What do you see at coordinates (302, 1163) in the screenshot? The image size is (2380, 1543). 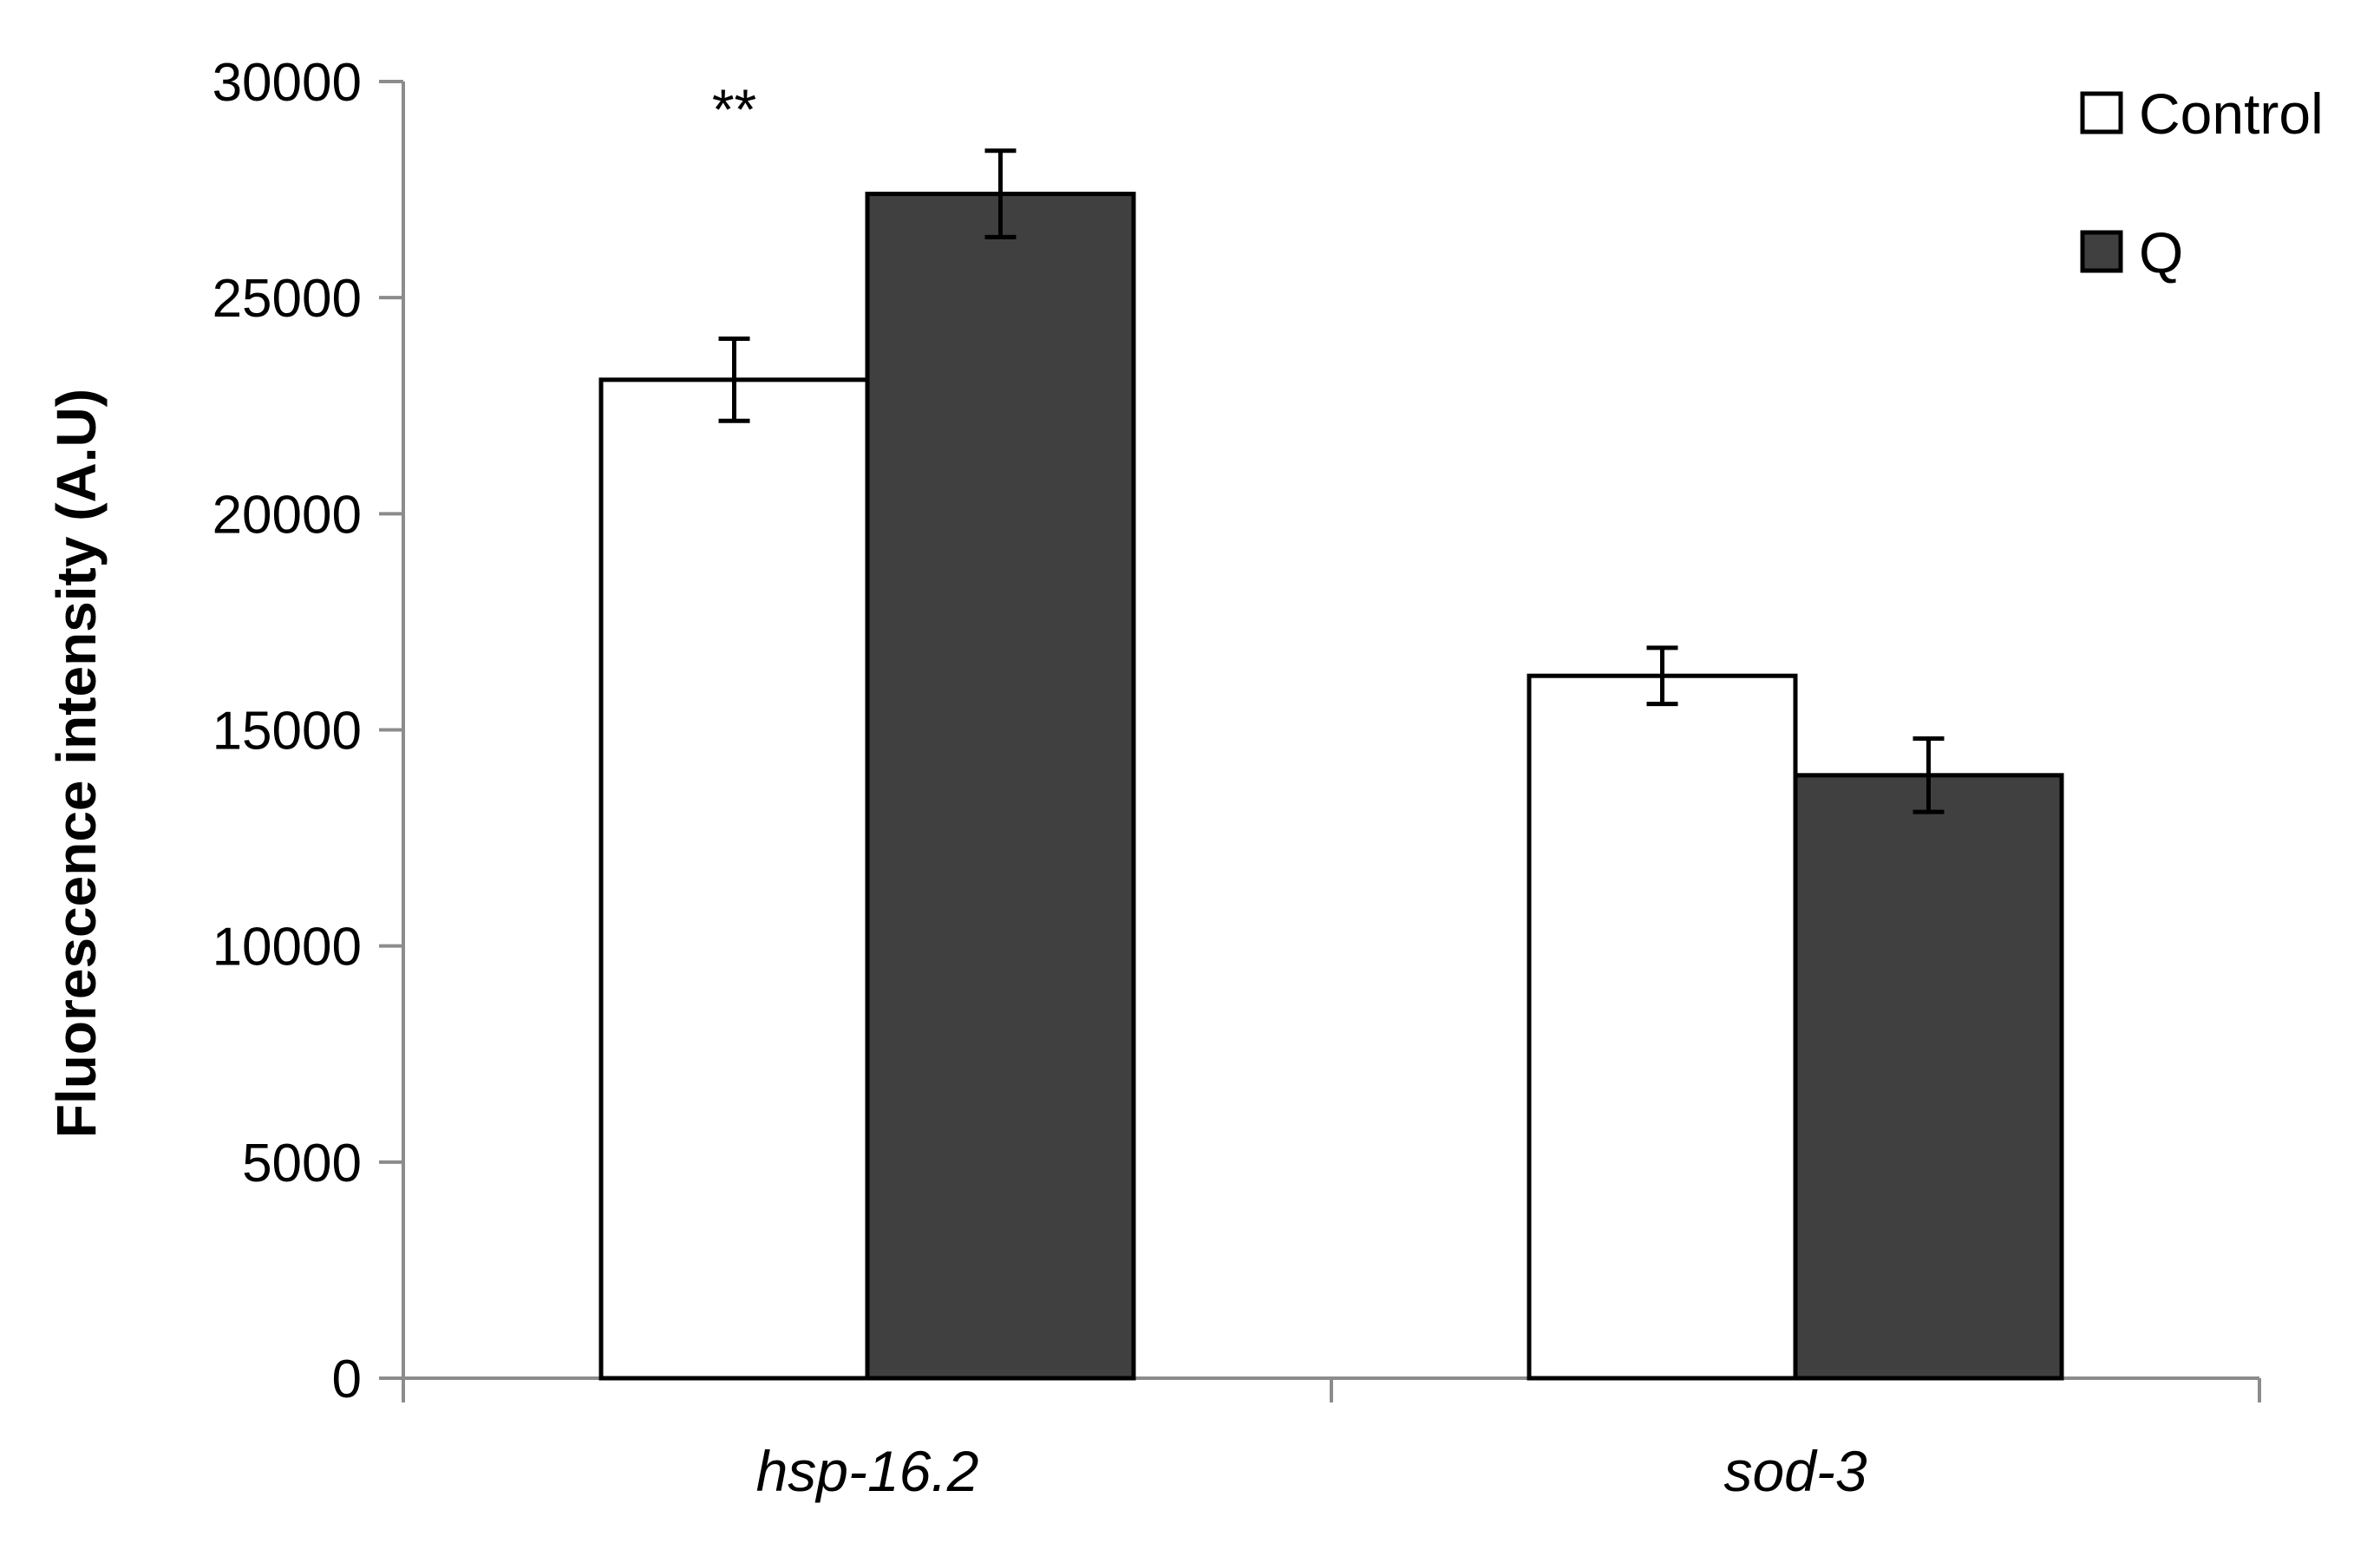 I see `y-tick-label: 5000` at bounding box center [302, 1163].